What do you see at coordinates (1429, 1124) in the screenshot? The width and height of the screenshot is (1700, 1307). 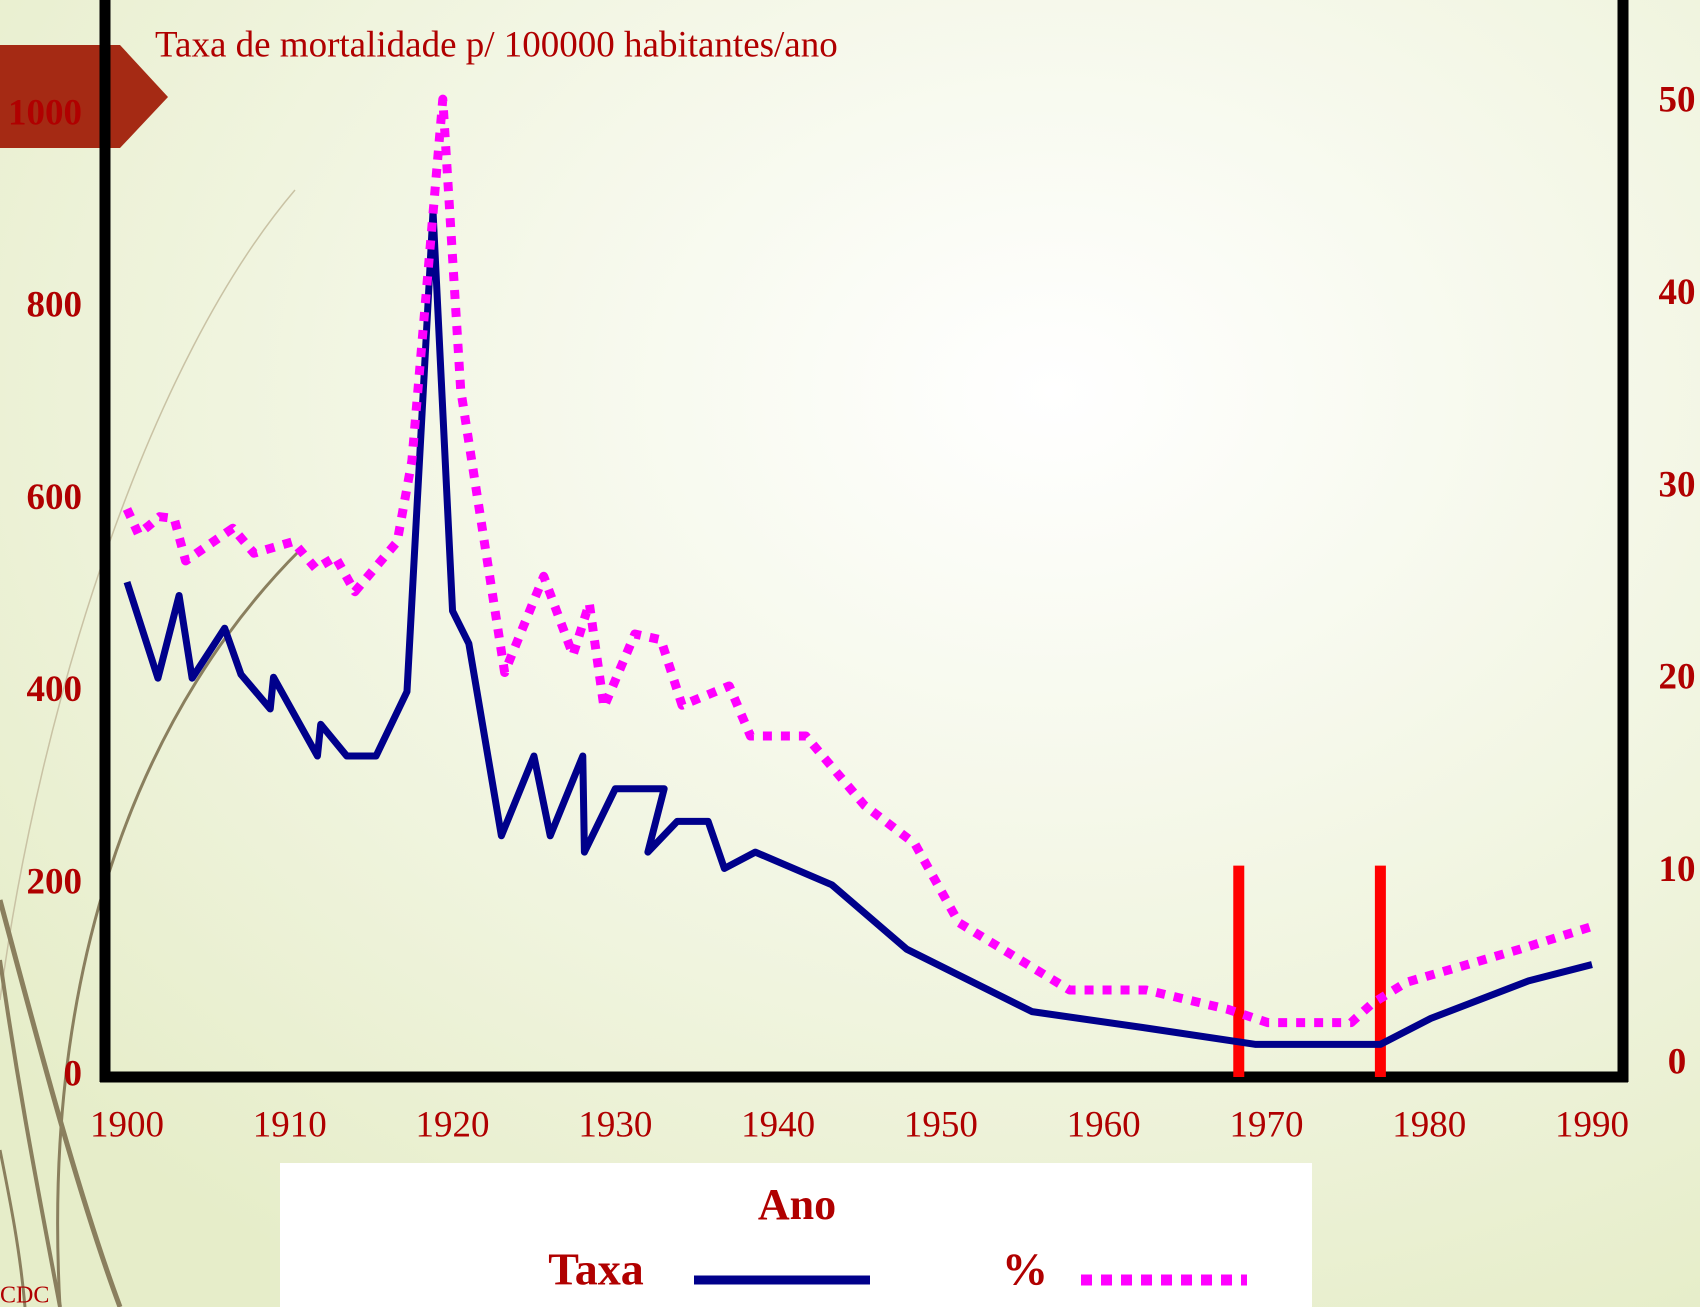 I see `x-tick-label: 1980` at bounding box center [1429, 1124].